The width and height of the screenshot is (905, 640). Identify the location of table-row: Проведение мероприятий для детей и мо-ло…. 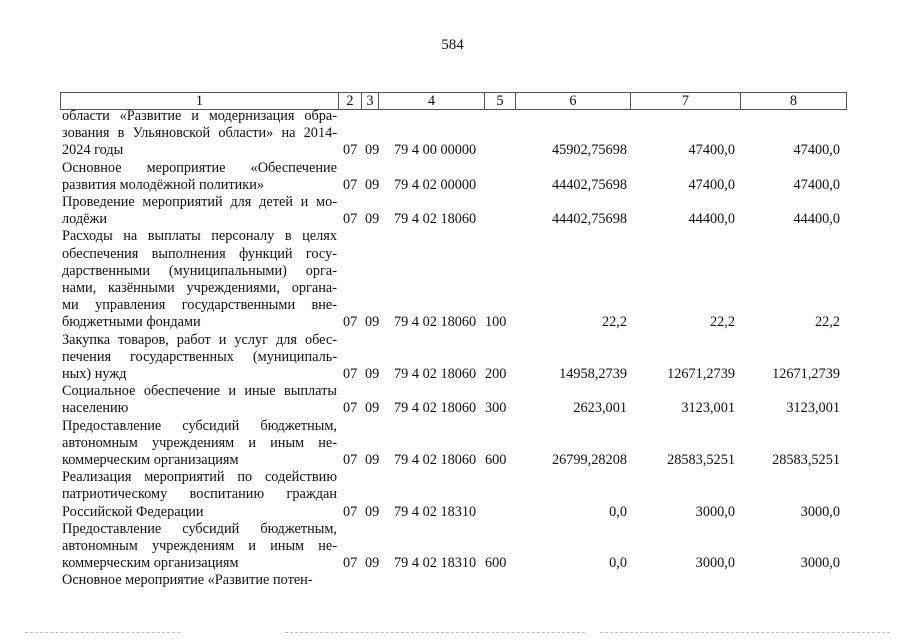
(451, 211).